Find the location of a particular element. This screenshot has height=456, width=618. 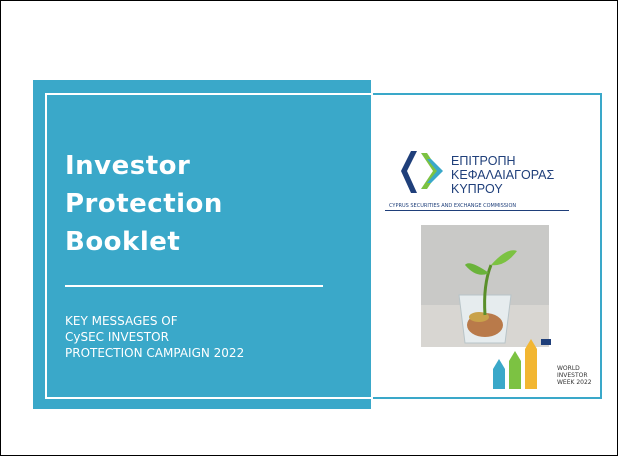

event-line: WEEK 2022 is located at coordinates (574, 382).